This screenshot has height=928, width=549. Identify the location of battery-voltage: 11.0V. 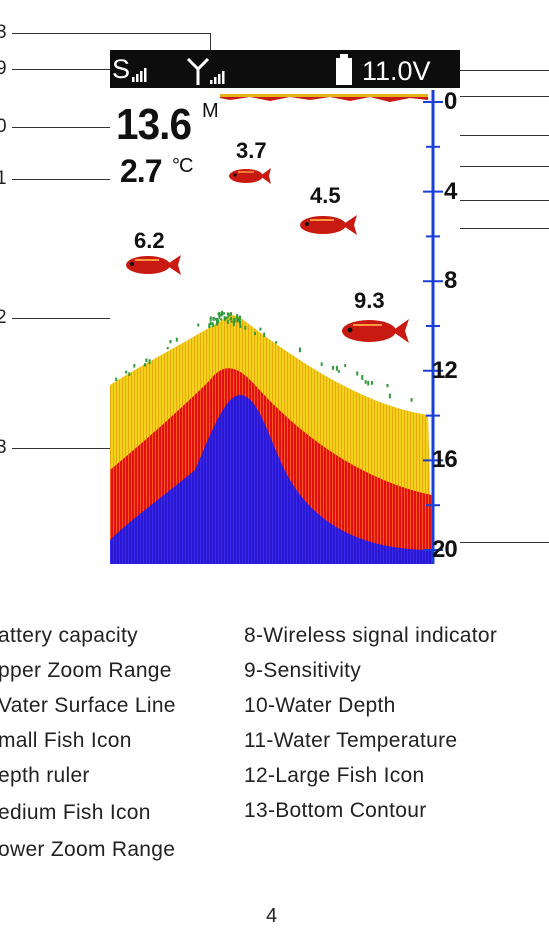
(396, 71).